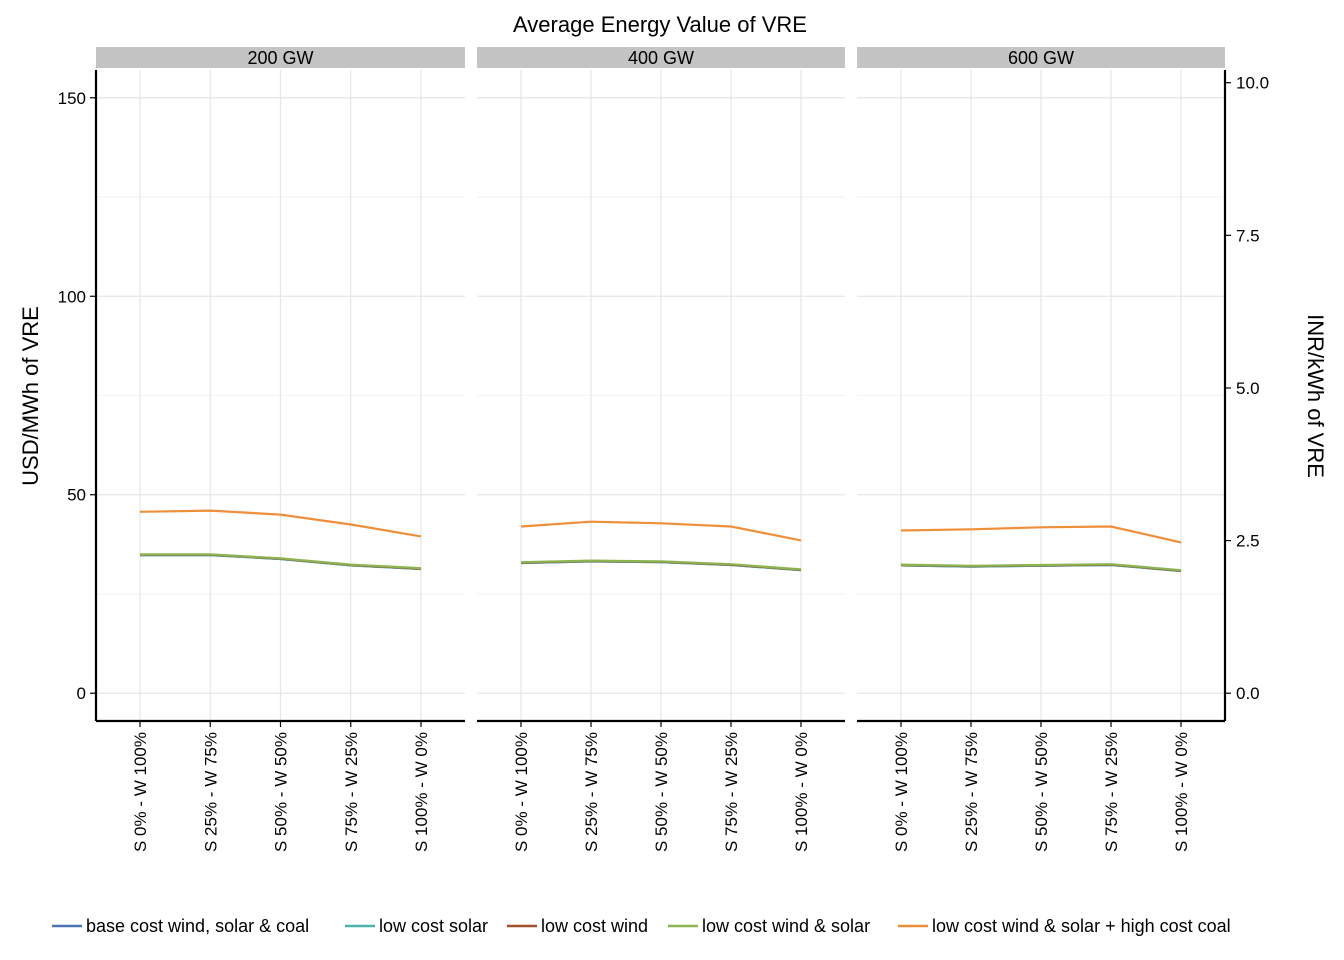  Describe the element at coordinates (1315, 396) in the screenshot. I see `y-axis-label-right: INR/kWh of VRE` at that location.